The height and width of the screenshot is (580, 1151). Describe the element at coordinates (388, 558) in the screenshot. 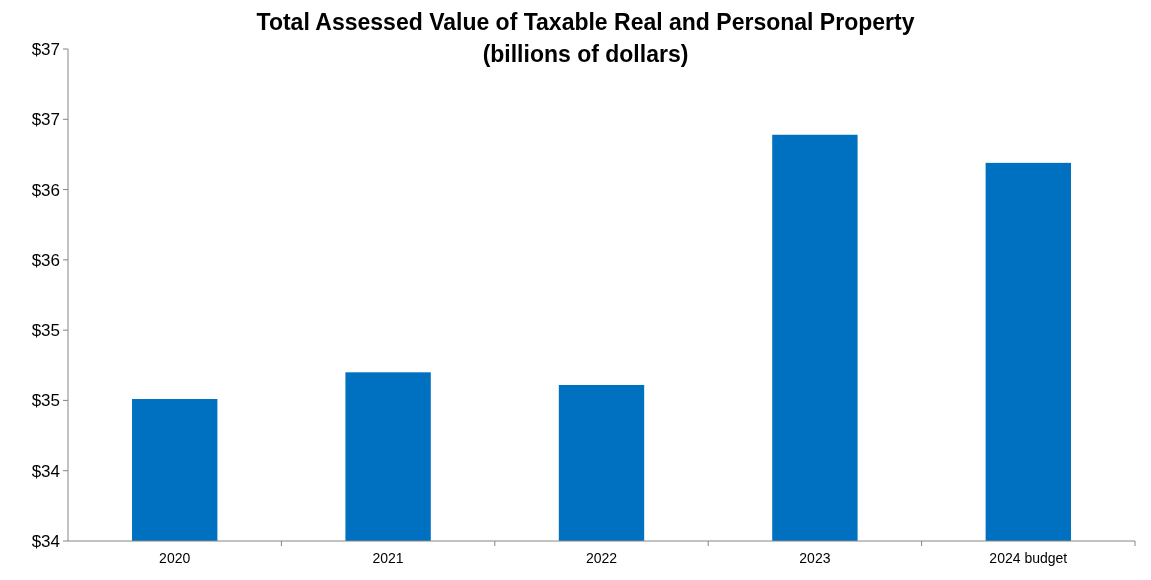

I see `x-tick-label: 2021` at that location.